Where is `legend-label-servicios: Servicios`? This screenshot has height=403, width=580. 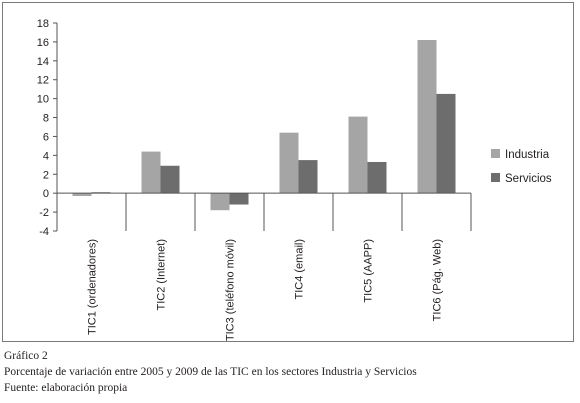 legend-label-servicios: Servicios is located at coordinates (528, 179).